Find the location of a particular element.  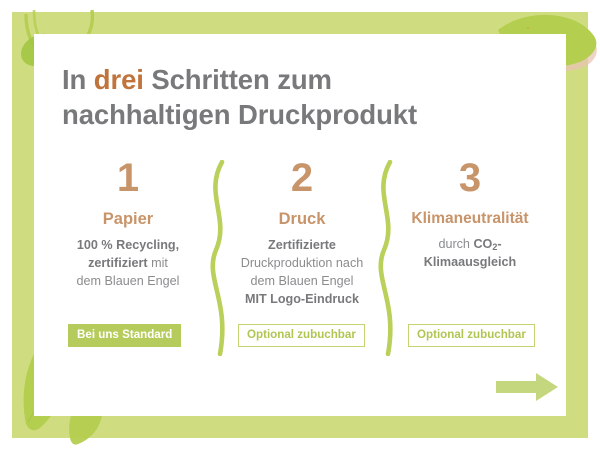

step-1-desc-reg-2: mit is located at coordinates (157, 263).